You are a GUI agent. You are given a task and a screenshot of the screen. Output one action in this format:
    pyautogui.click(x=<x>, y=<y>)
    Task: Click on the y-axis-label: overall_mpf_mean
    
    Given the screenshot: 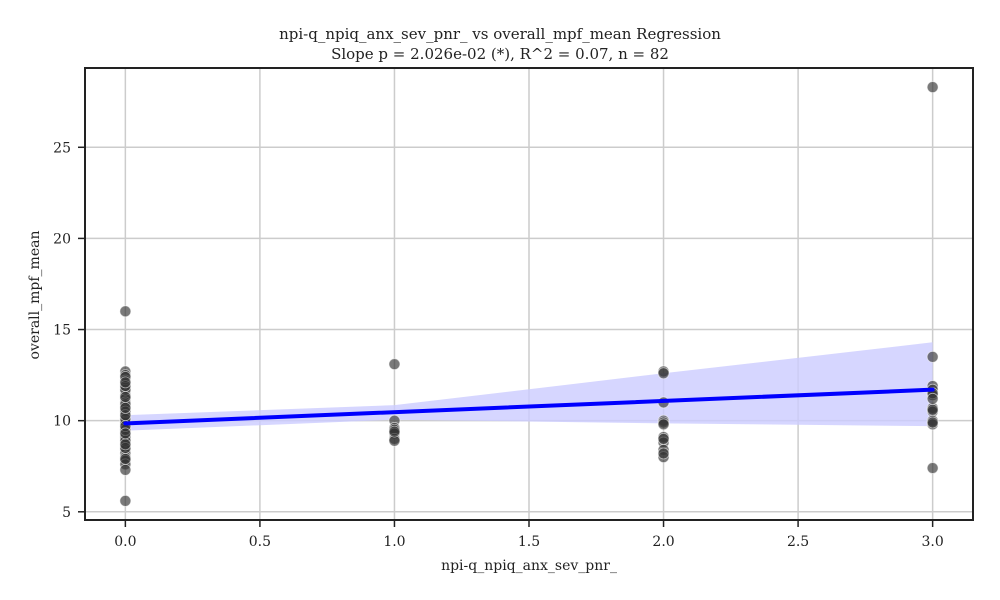 What is the action you would take?
    pyautogui.click(x=35, y=295)
    